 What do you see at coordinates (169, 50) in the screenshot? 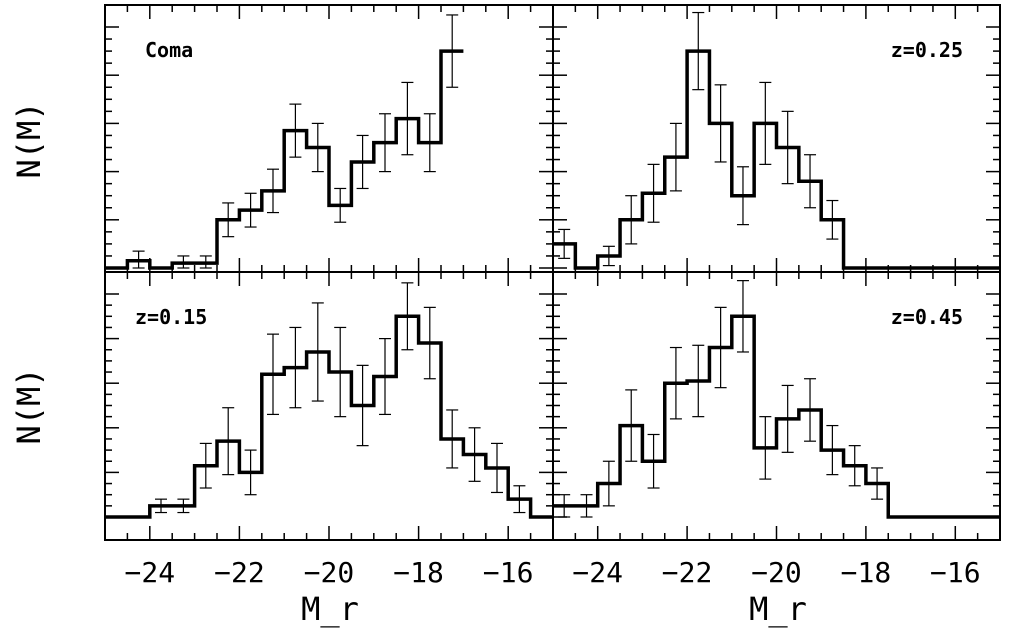
I see `panel-label: Coma` at bounding box center [169, 50].